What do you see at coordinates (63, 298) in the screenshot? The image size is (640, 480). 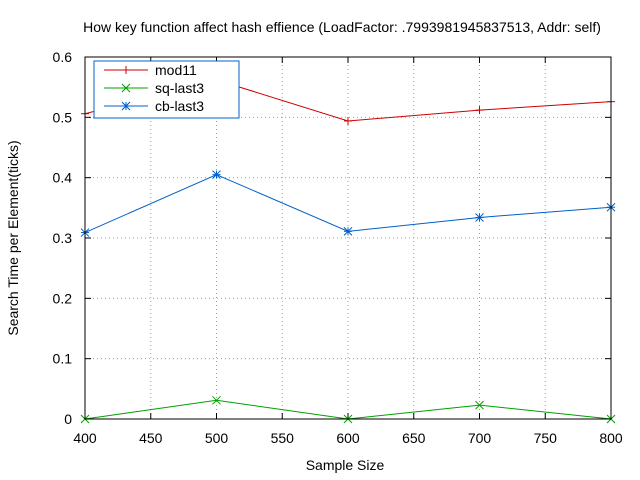 I see `y-tick-label: 0.2` at bounding box center [63, 298].